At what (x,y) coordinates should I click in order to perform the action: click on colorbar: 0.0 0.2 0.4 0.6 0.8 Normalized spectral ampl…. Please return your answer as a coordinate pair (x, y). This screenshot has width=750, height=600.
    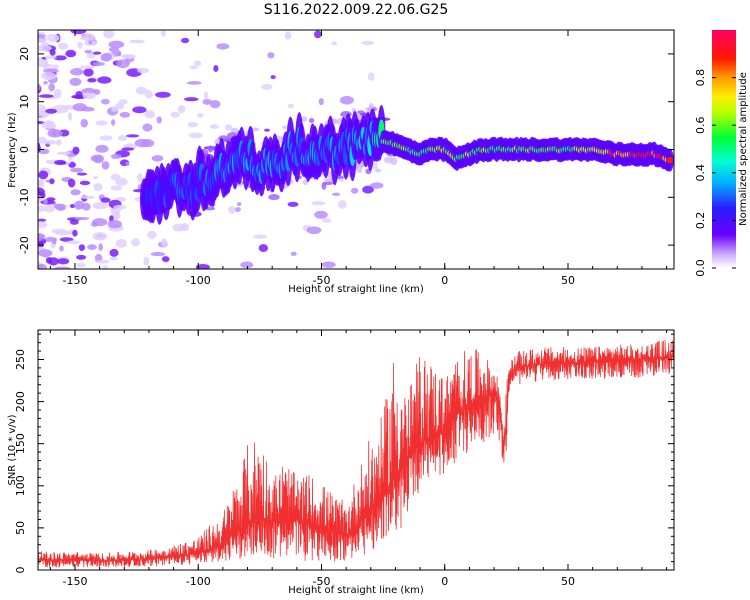
    Looking at the image, I should click on (721, 153).